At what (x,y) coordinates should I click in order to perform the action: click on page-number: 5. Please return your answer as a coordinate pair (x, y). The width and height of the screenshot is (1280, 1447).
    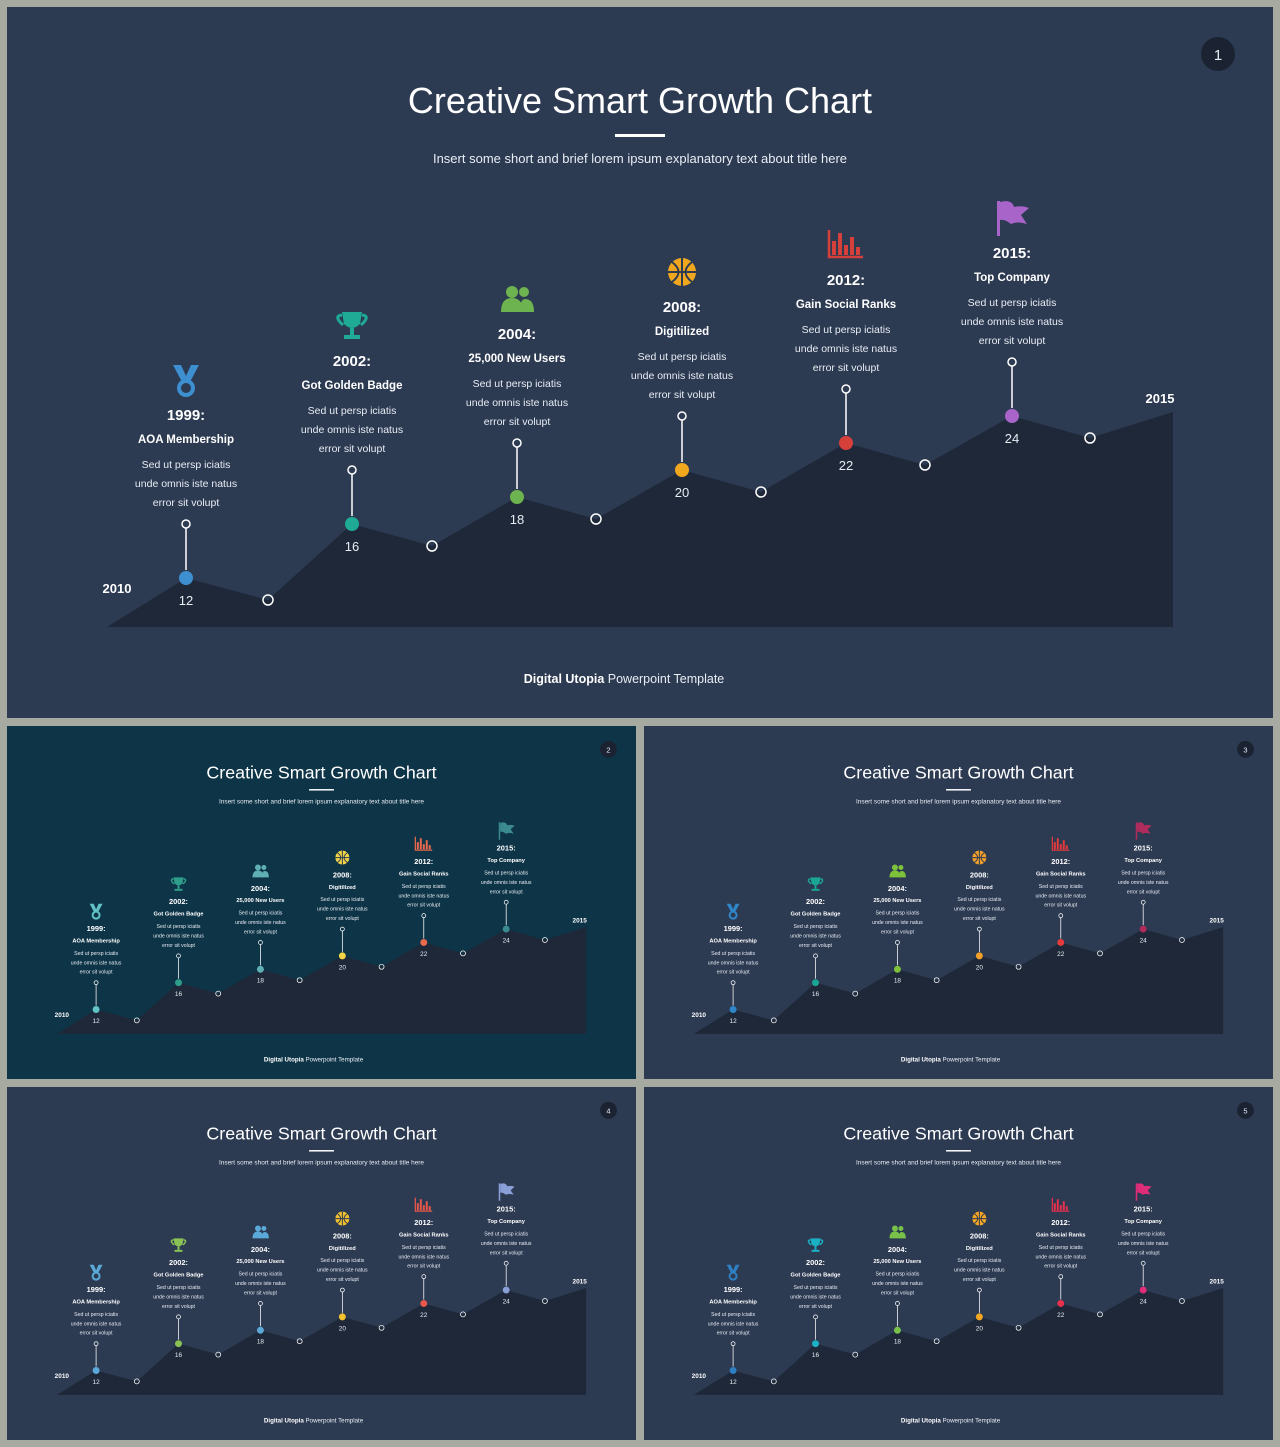
    Looking at the image, I should click on (1245, 1110).